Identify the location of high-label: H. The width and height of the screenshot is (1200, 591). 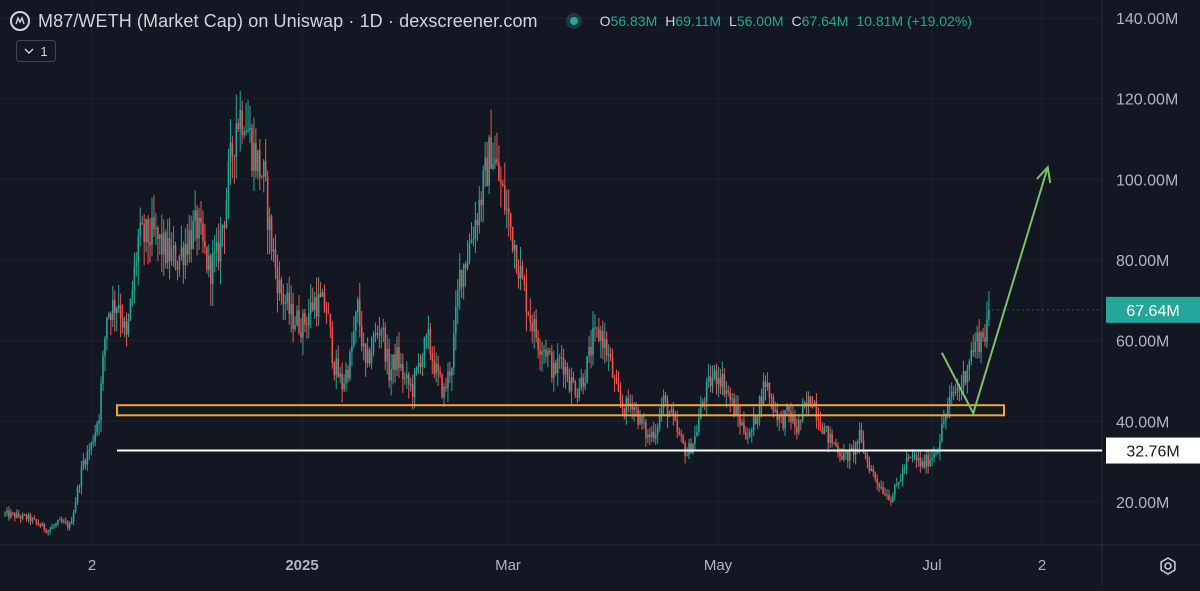
(670, 21).